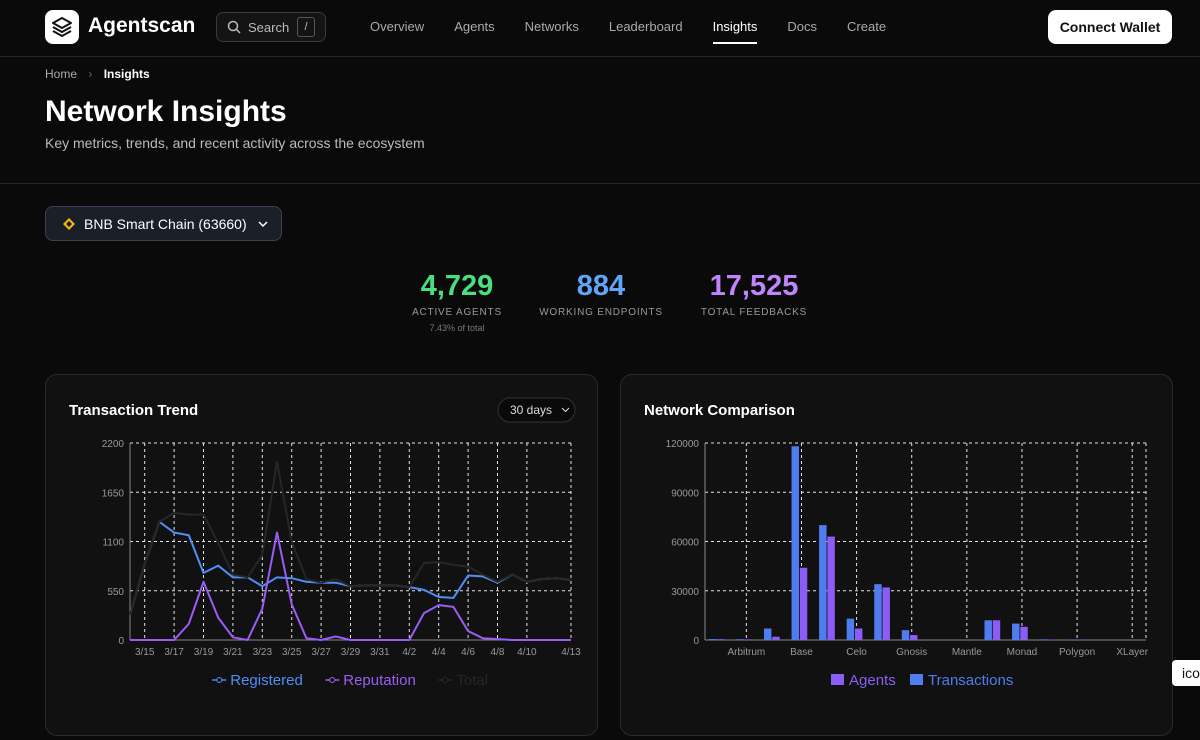  What do you see at coordinates (754, 286) in the screenshot?
I see `stat-value: 17,525` at bounding box center [754, 286].